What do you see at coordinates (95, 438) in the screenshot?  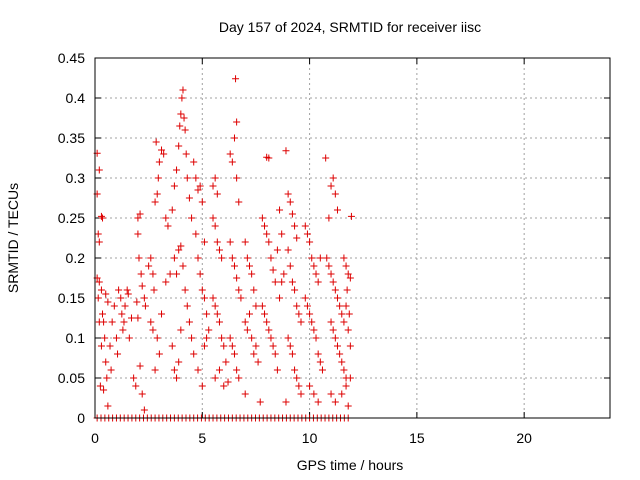 I see `x-tick-label: 0` at bounding box center [95, 438].